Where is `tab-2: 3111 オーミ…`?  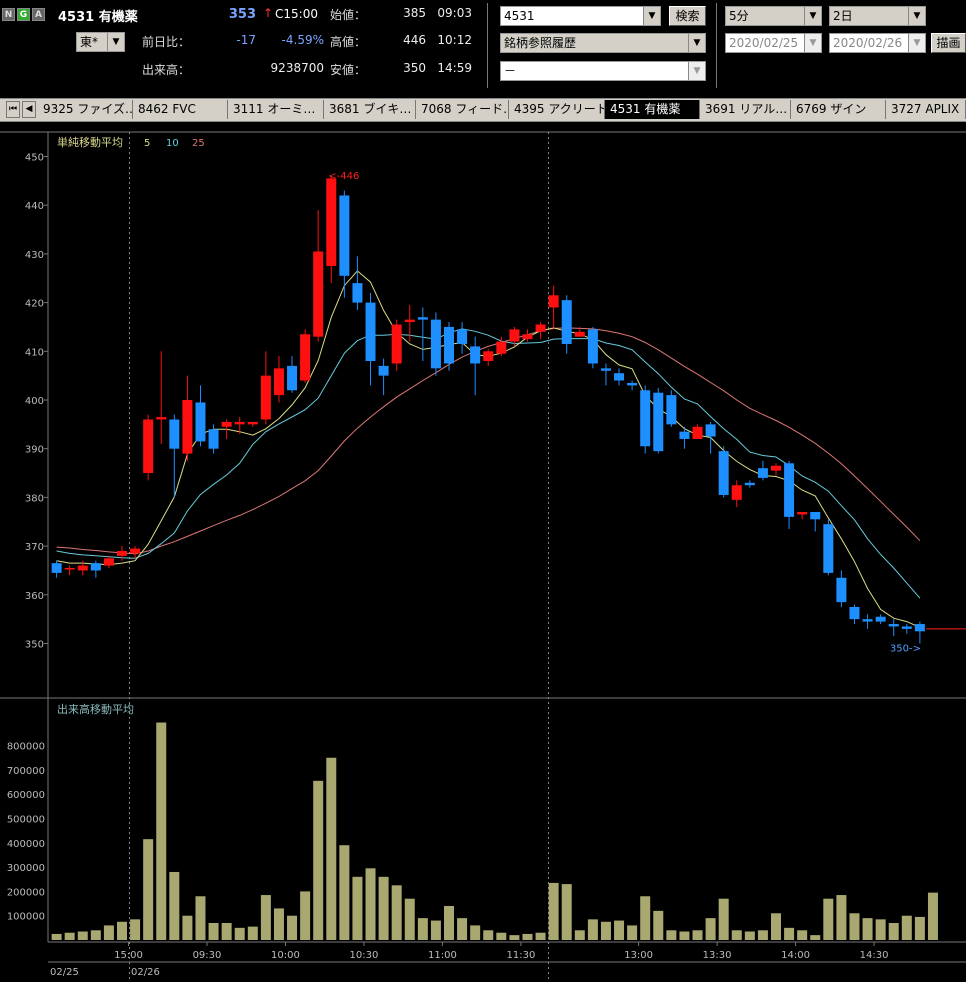
tab-2: 3111 オーミ… is located at coordinates (276, 109).